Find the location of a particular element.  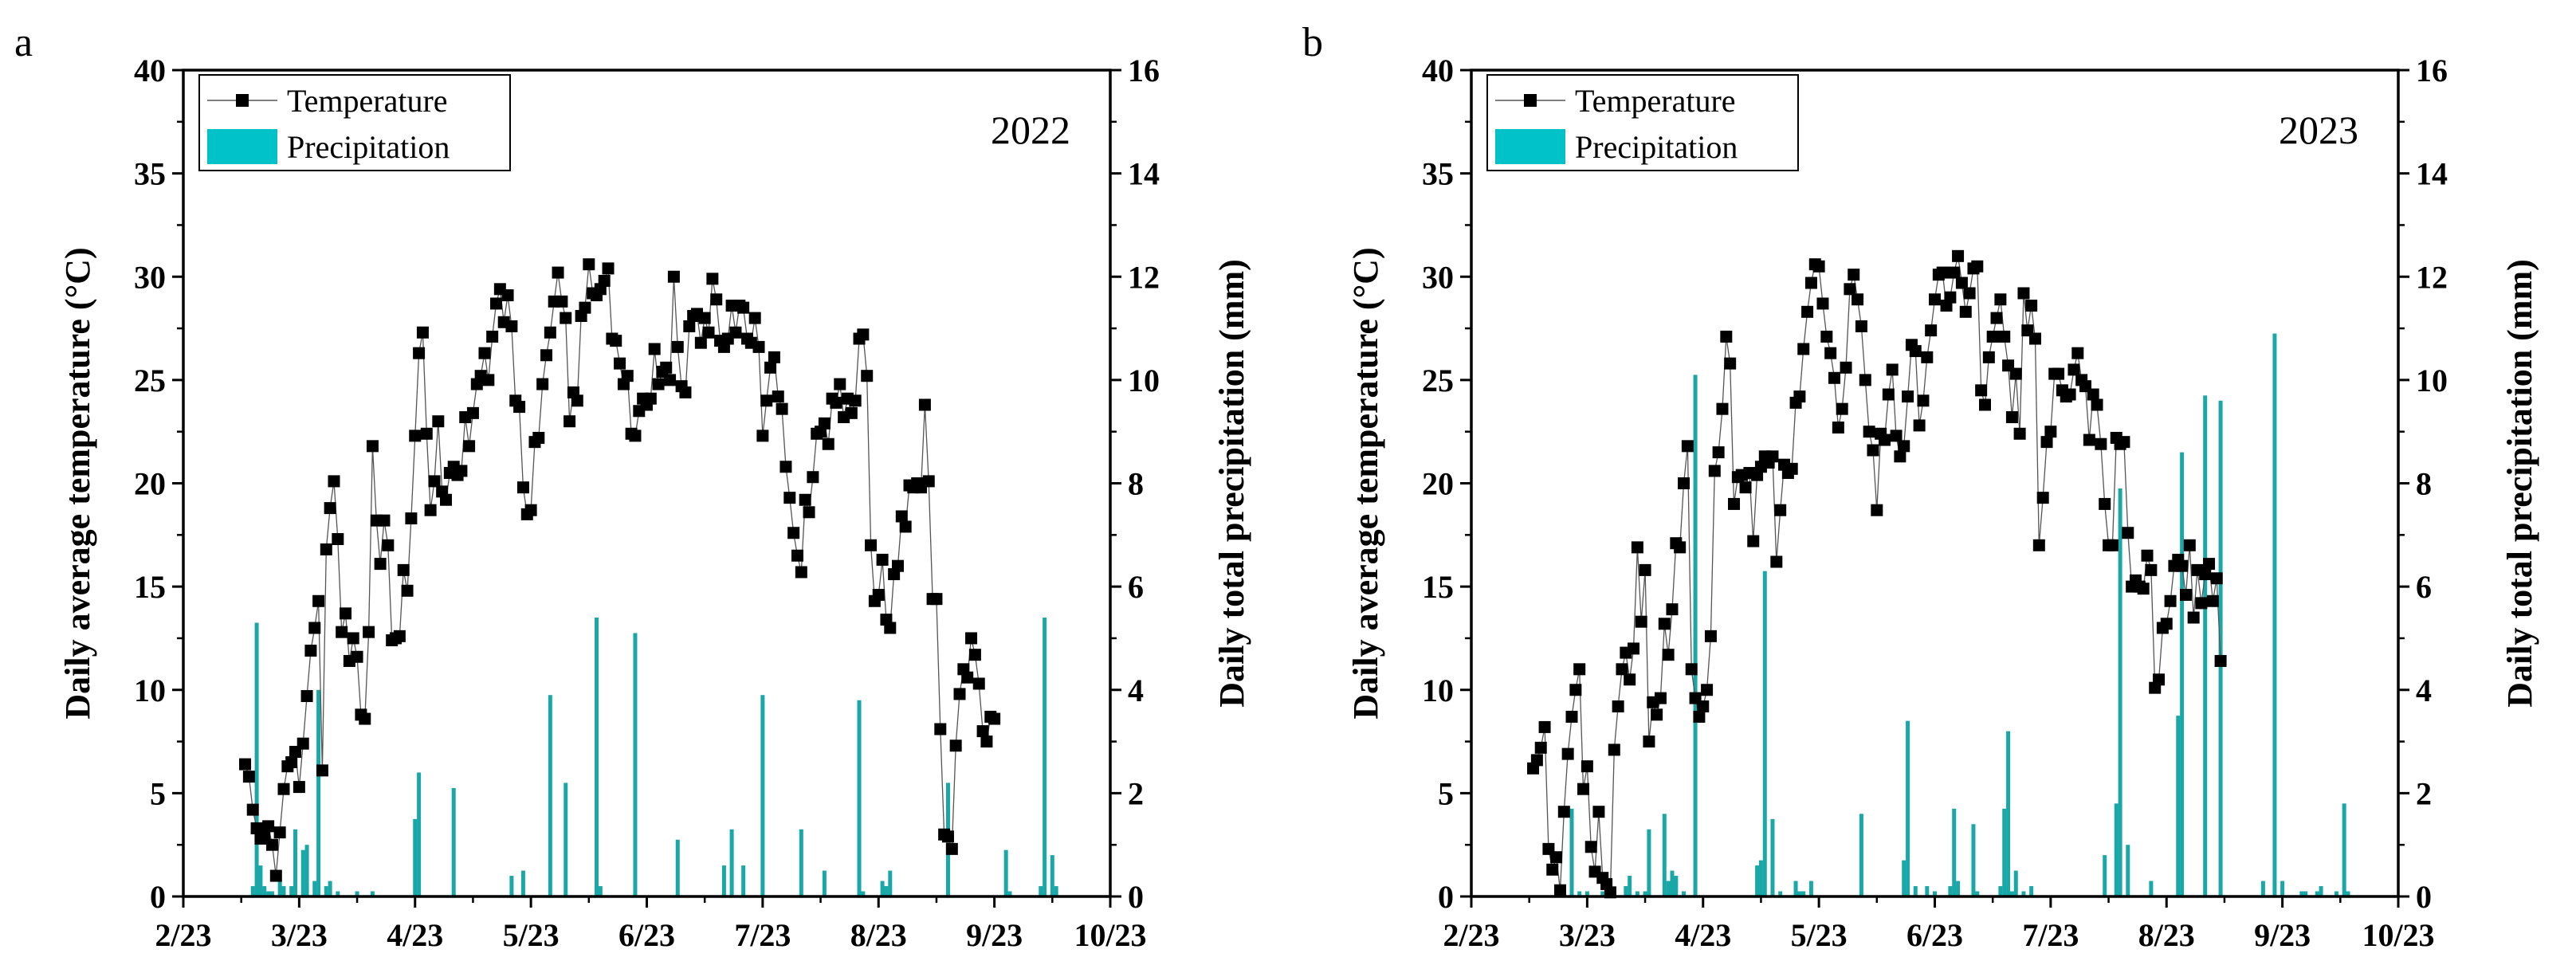

x-tick-label: 2/23 is located at coordinates (183, 935).